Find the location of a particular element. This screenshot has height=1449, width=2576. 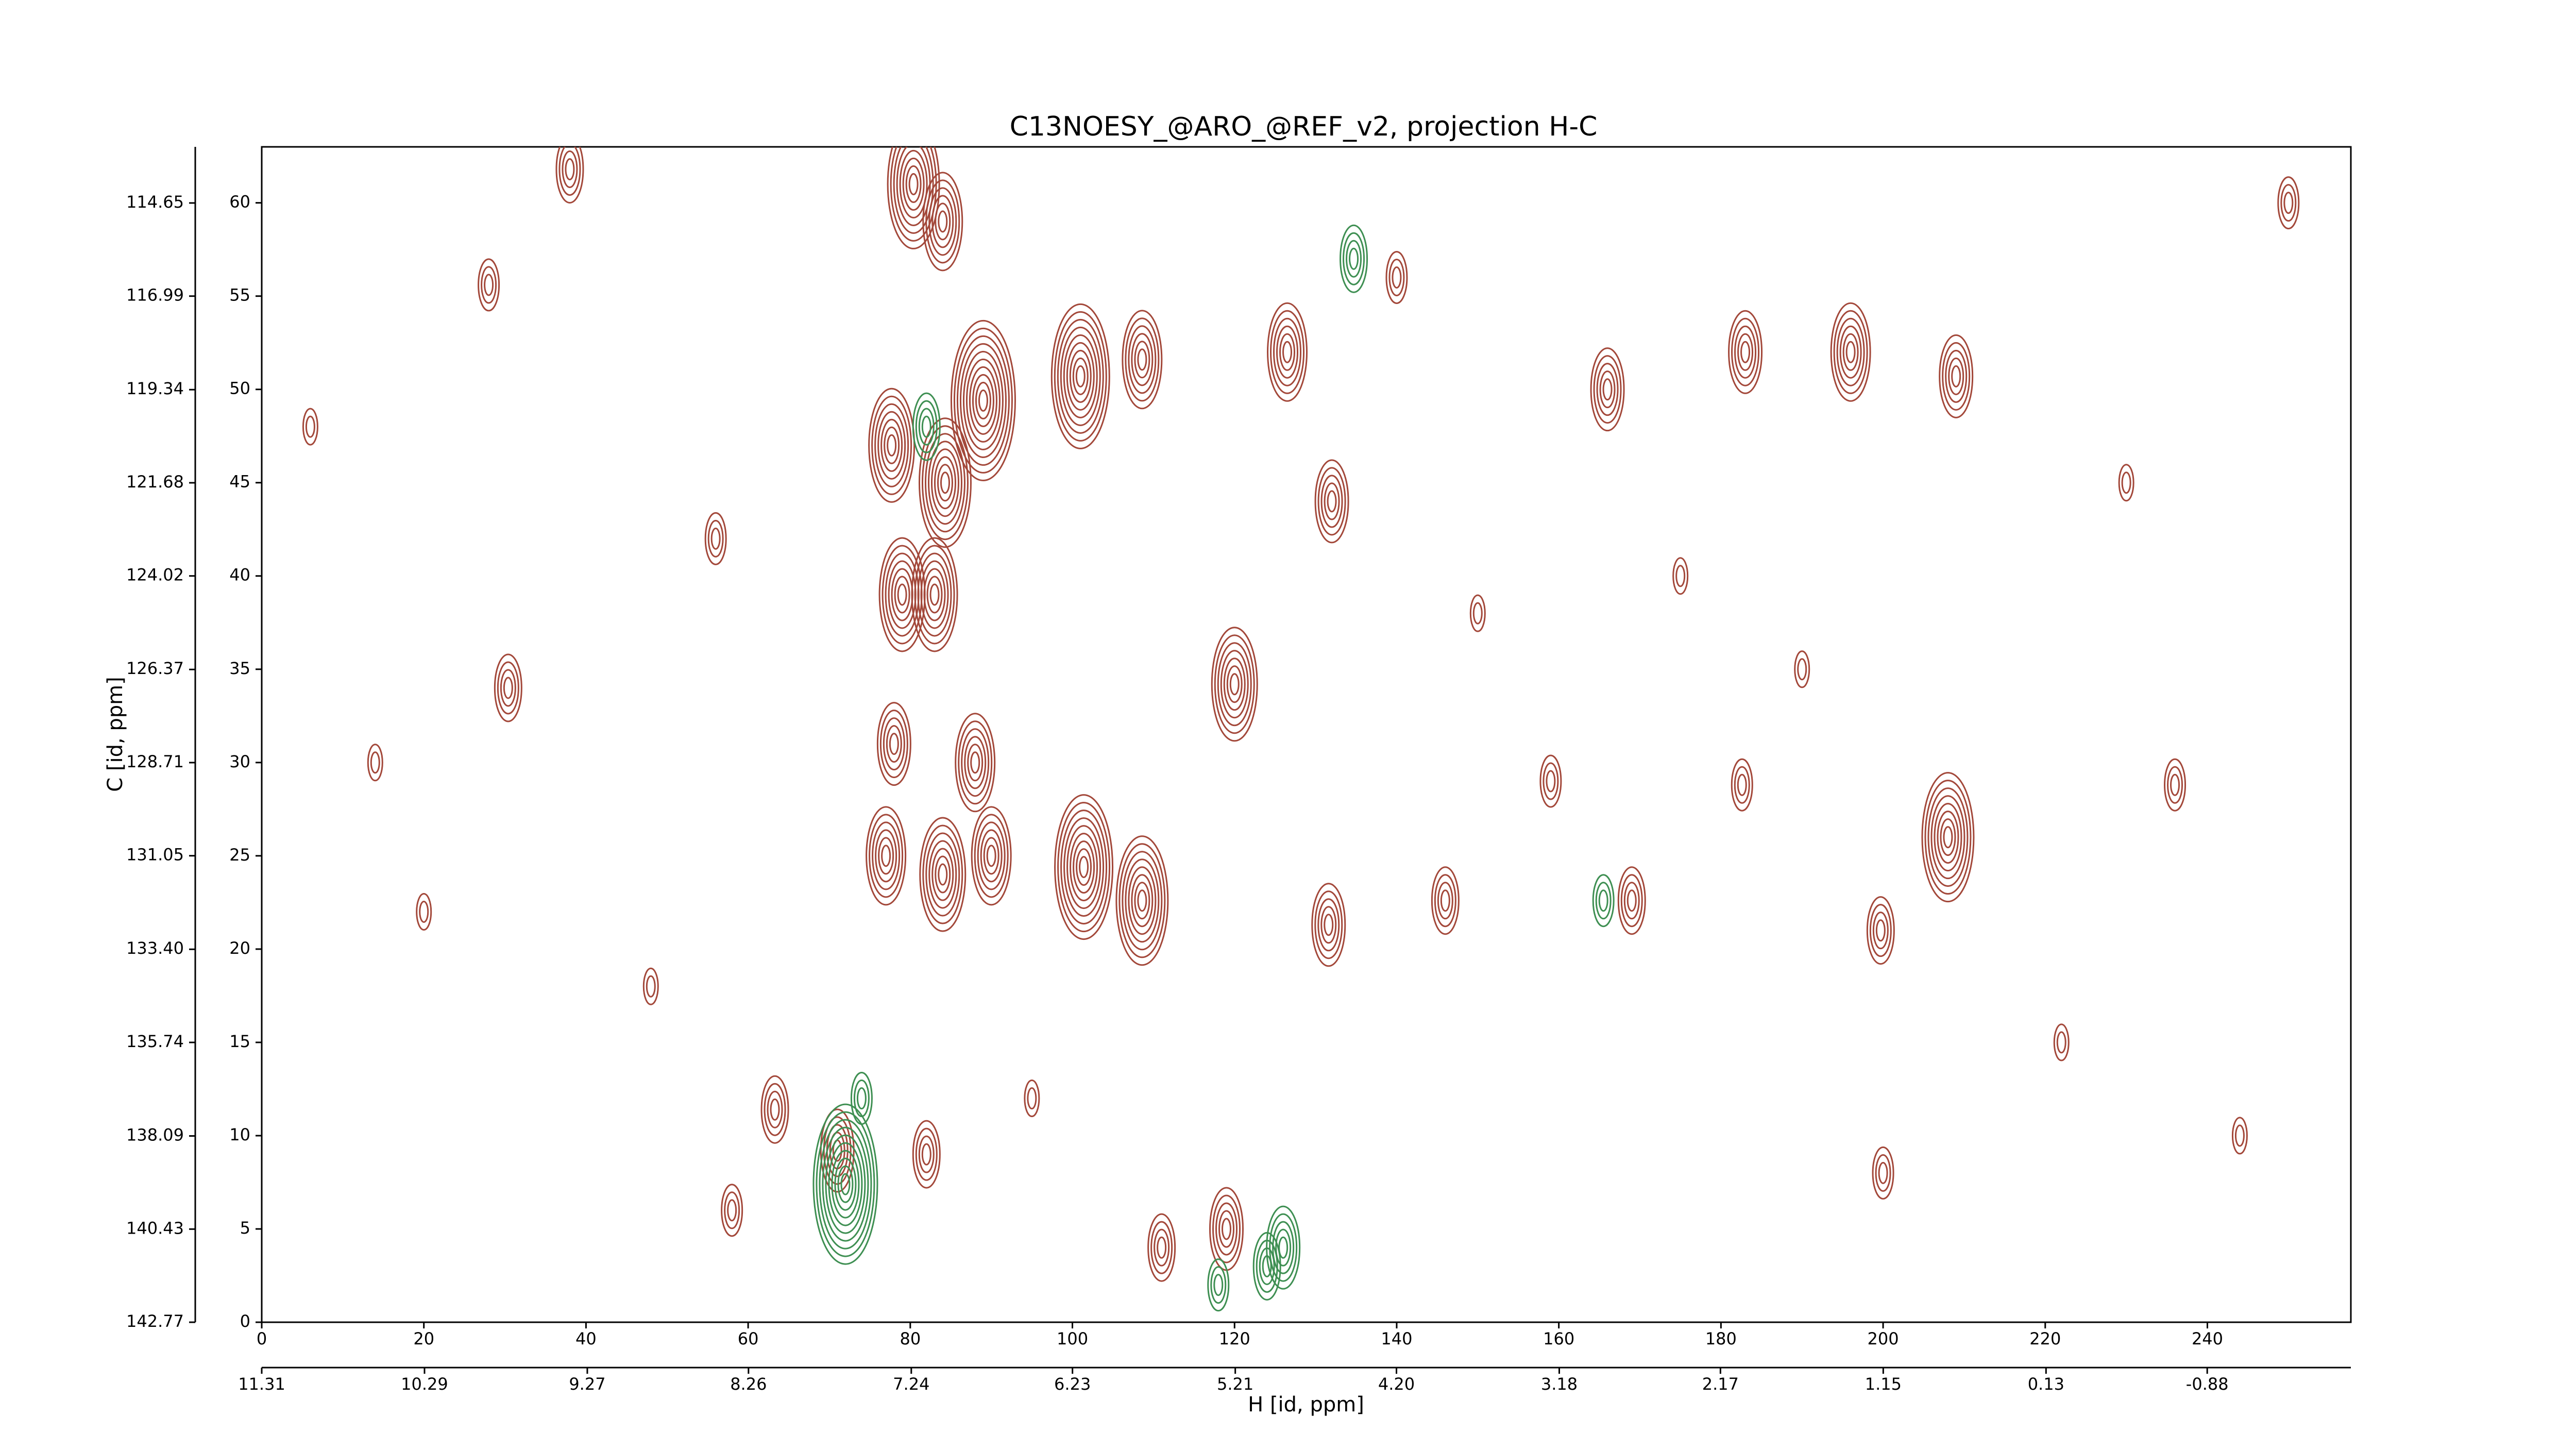

y2-tick-label: 131.05 is located at coordinates (155, 855).